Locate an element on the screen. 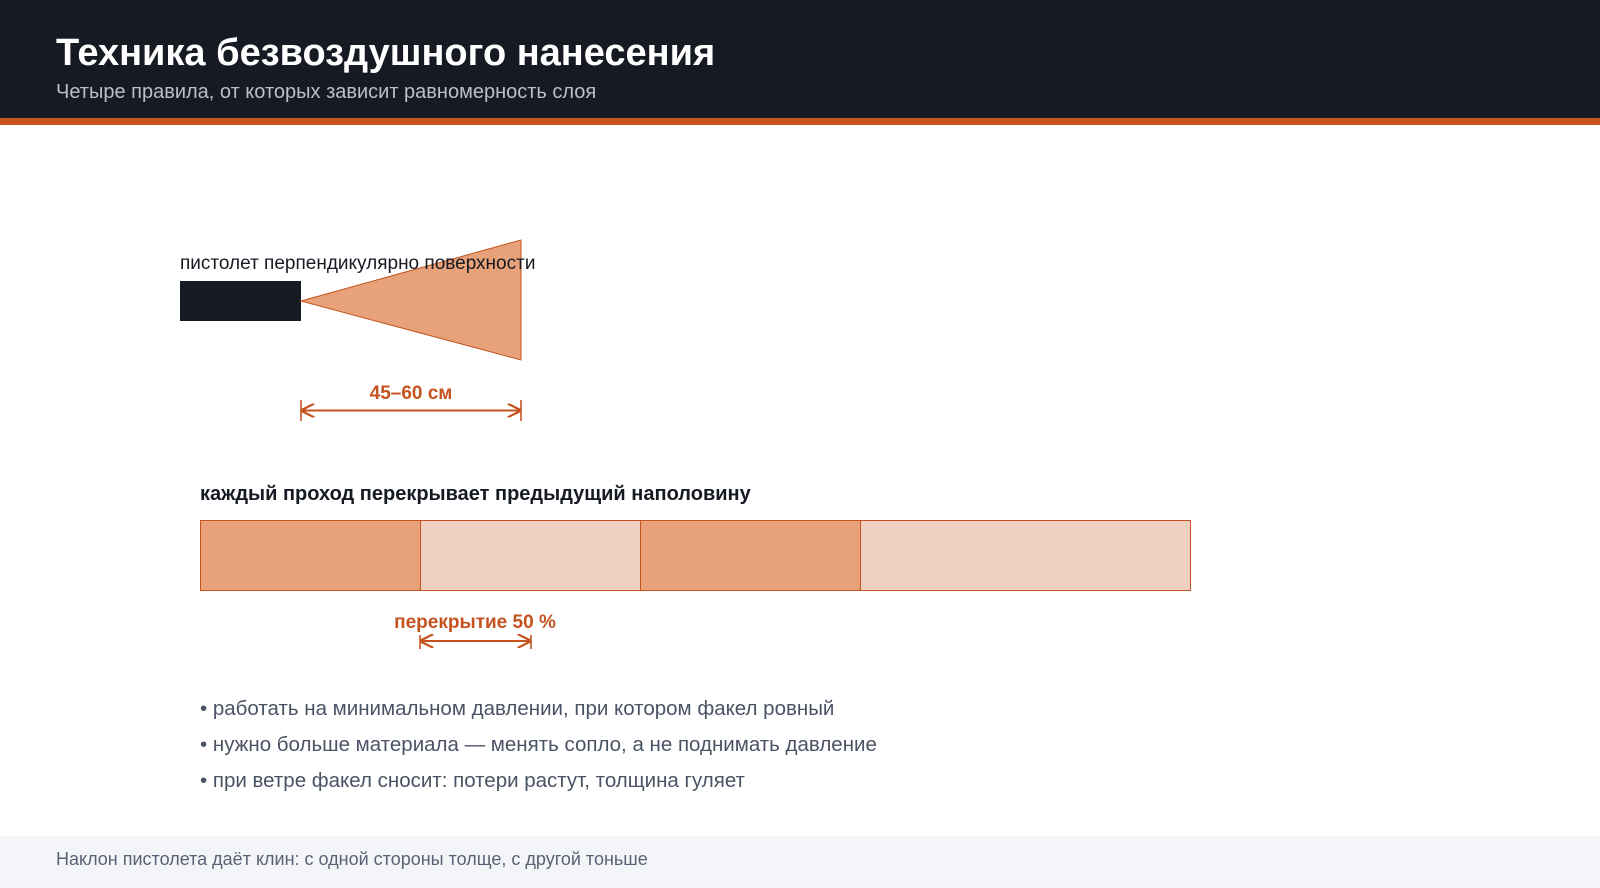 Image resolution: width=1600 pixels, height=888 pixels. page-title: Техника безвоздушного нанесения is located at coordinates (386, 53).